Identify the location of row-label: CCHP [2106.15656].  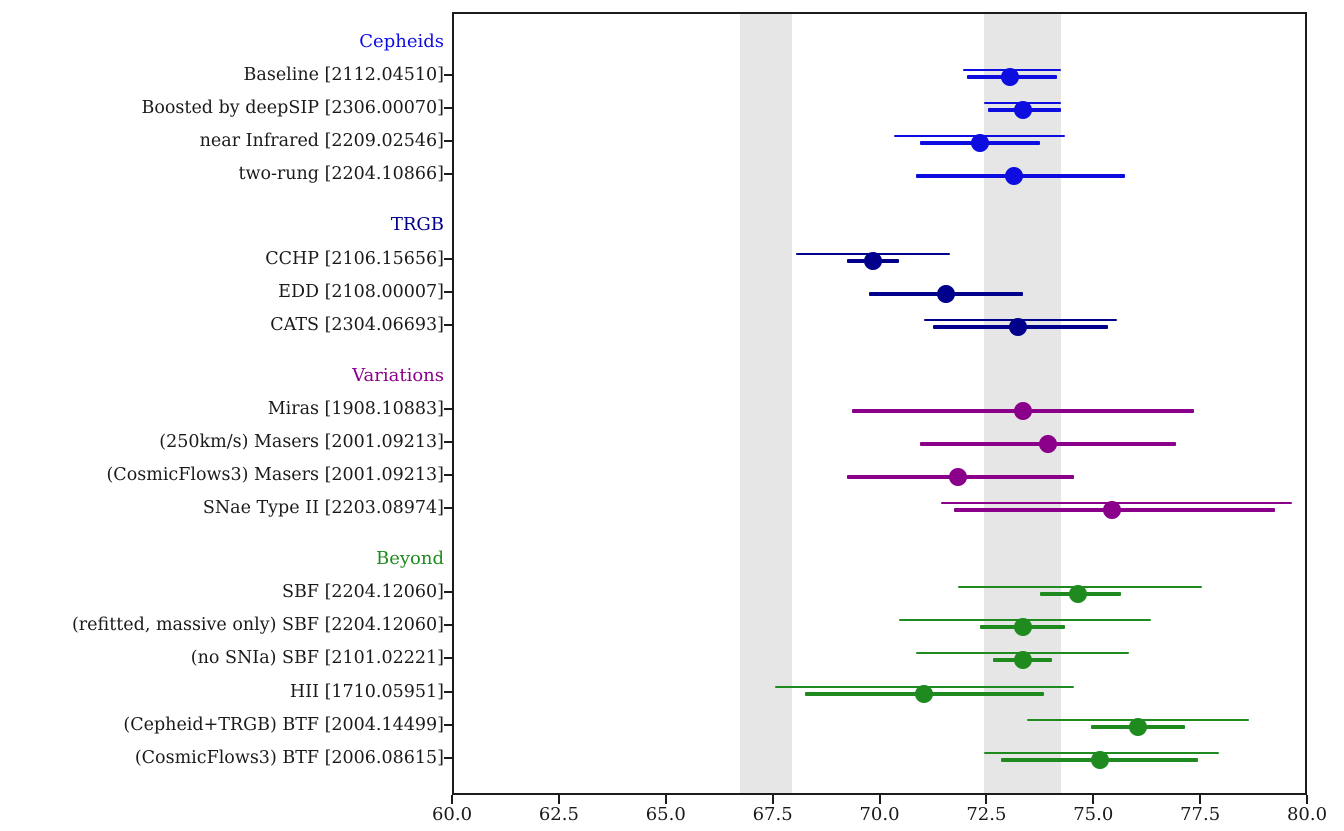
(354, 258).